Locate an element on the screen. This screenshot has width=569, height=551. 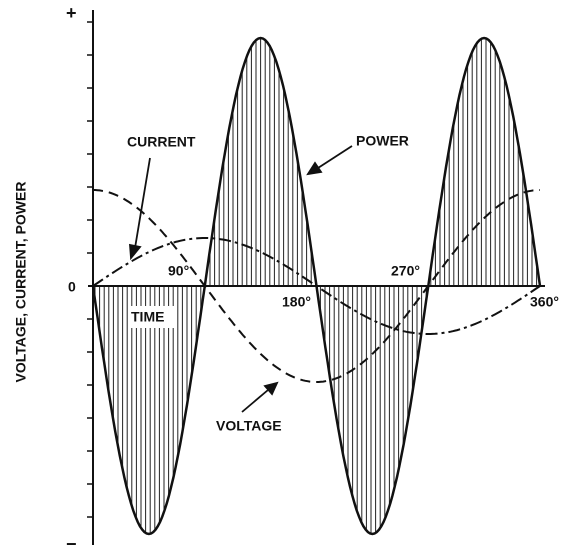
power-label: POWER is located at coordinates (382, 141).